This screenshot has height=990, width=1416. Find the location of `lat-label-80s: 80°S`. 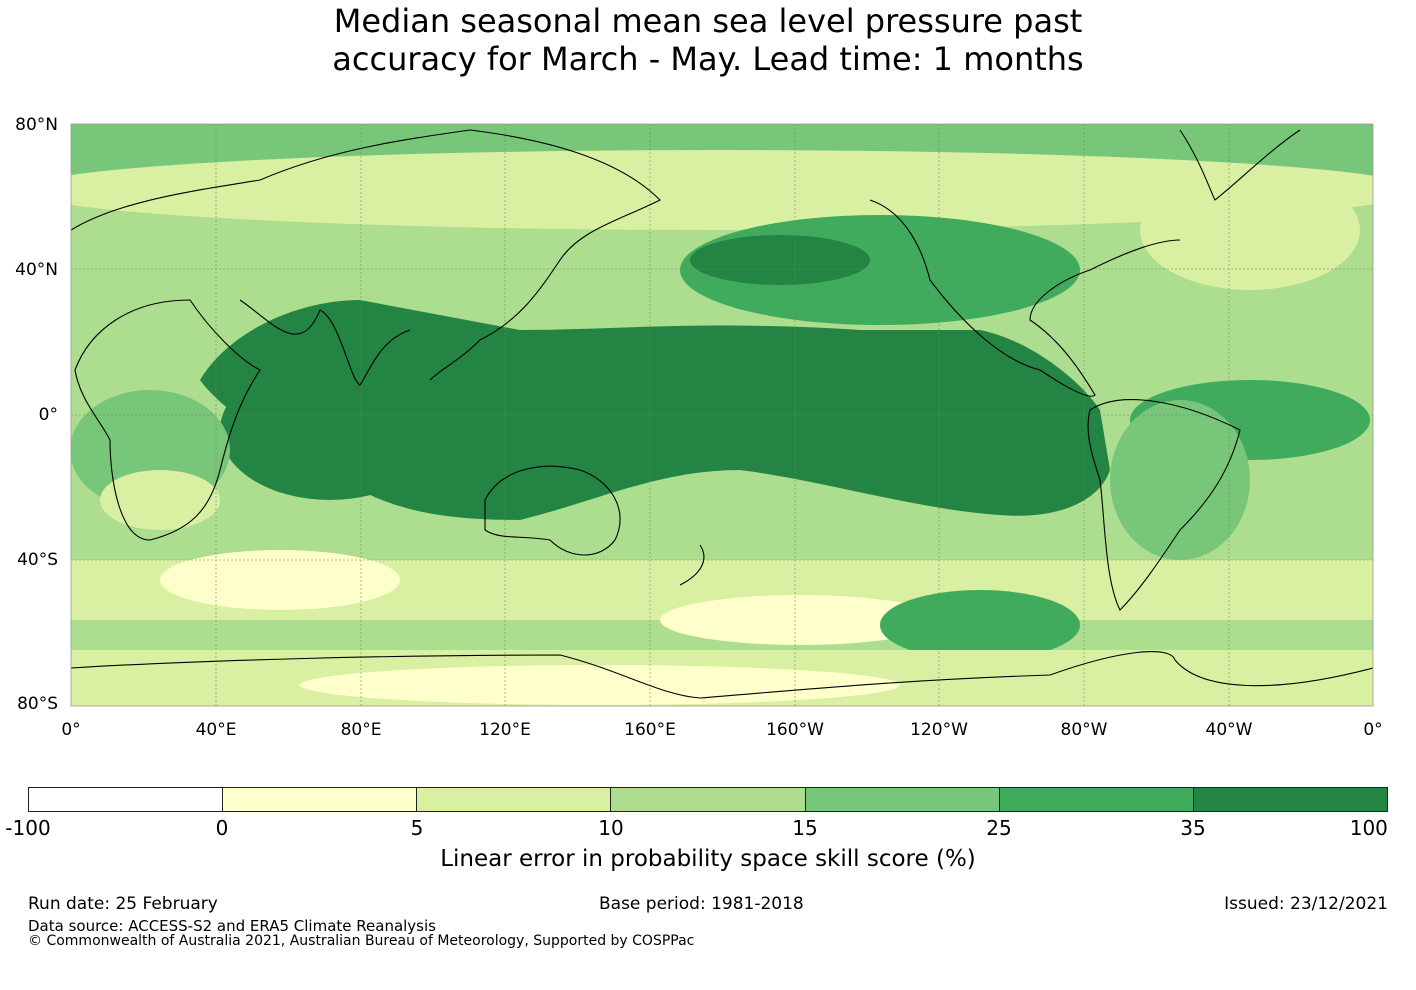

lat-label-80s: 80°S is located at coordinates (37, 704).